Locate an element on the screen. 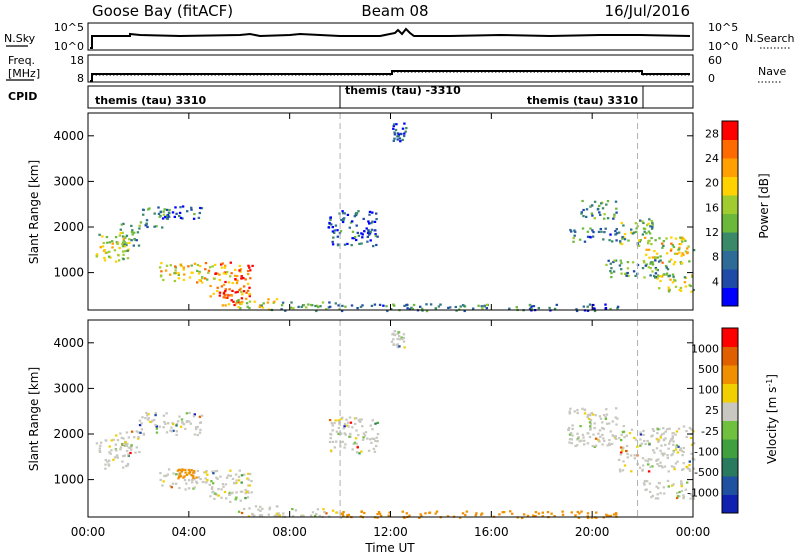 The height and width of the screenshot is (558, 800). cpid-segment-3: themis (tau) 3310 is located at coordinates (583, 100).